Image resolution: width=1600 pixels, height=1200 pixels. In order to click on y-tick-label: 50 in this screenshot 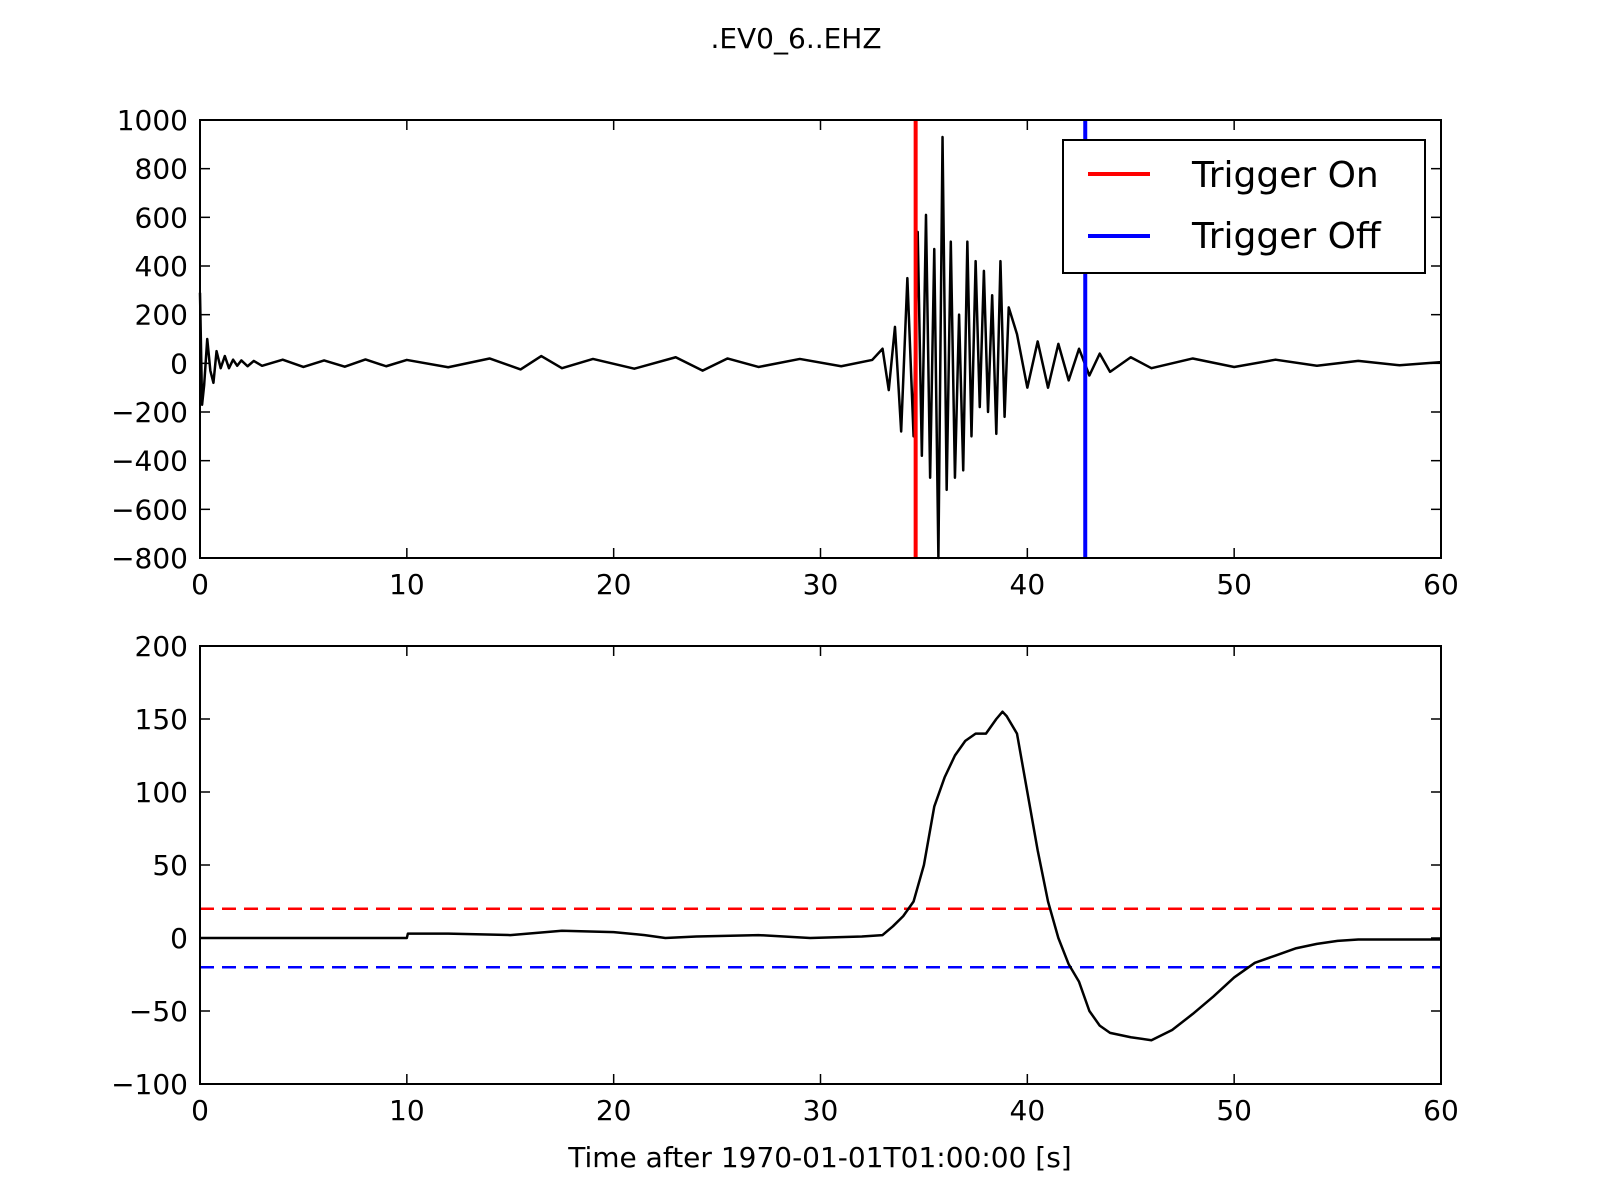, I will do `click(170, 865)`.